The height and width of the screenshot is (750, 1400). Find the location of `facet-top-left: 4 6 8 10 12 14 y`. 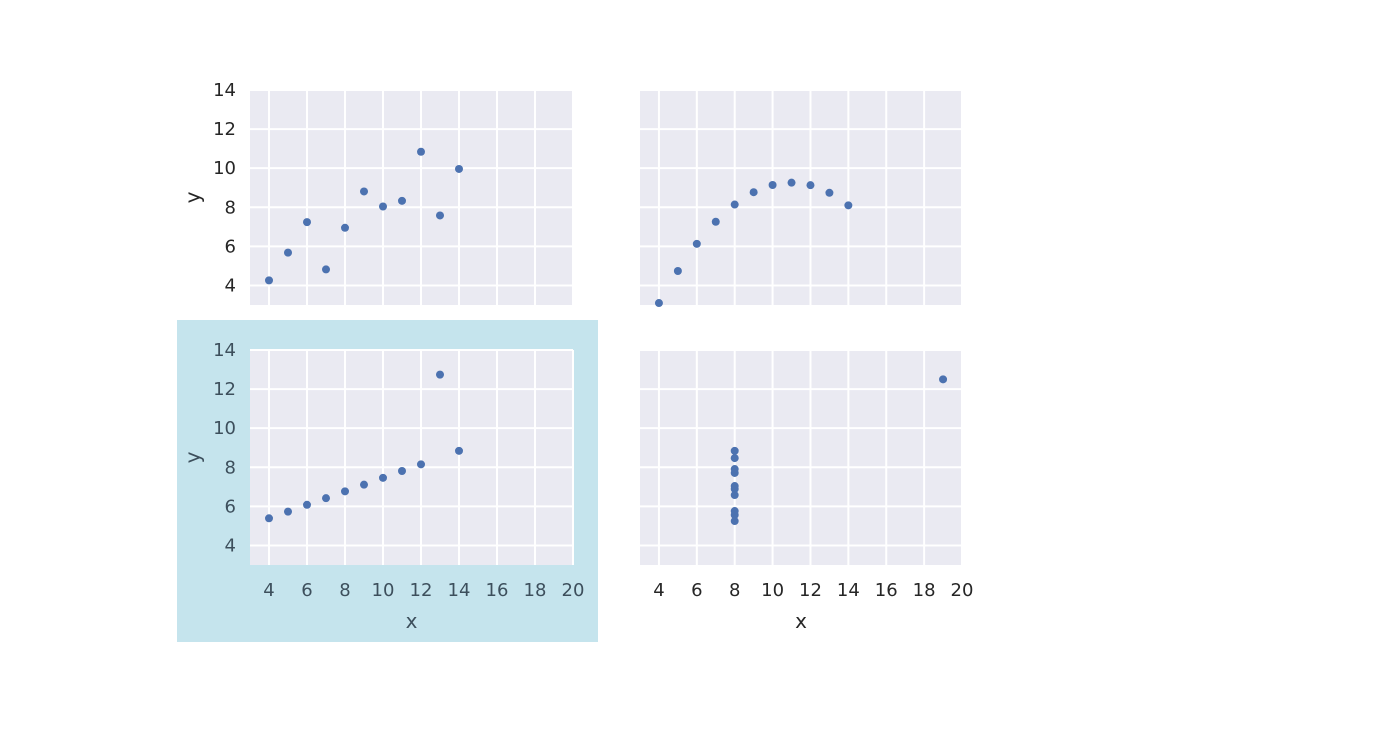

facet-top-left: 4 6 8 10 12 14 y is located at coordinates (377, 192).